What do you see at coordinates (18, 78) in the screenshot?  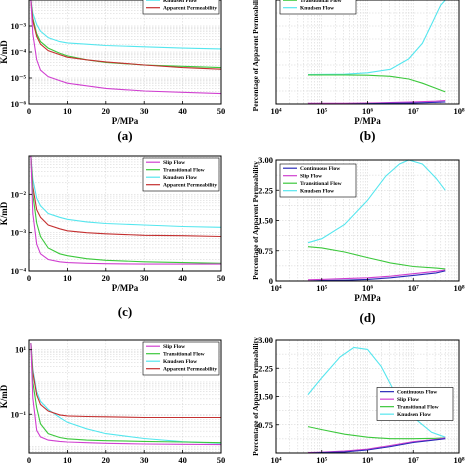 I see `y-tick-label: 10⁻⁵` at bounding box center [18, 78].